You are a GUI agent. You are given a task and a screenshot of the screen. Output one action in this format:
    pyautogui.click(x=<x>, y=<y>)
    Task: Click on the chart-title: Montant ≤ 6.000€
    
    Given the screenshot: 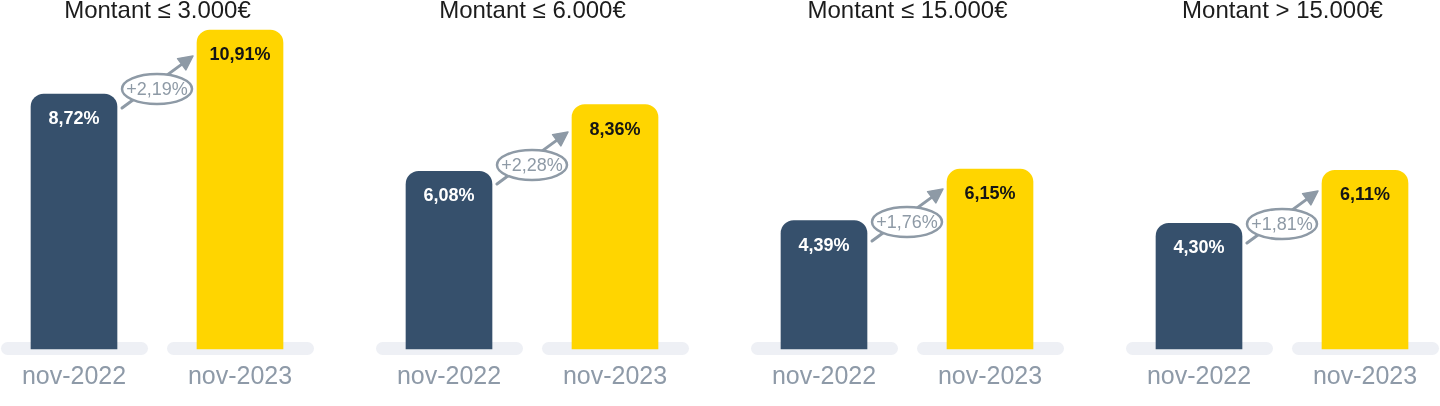 What is the action you would take?
    pyautogui.click(x=532, y=11)
    